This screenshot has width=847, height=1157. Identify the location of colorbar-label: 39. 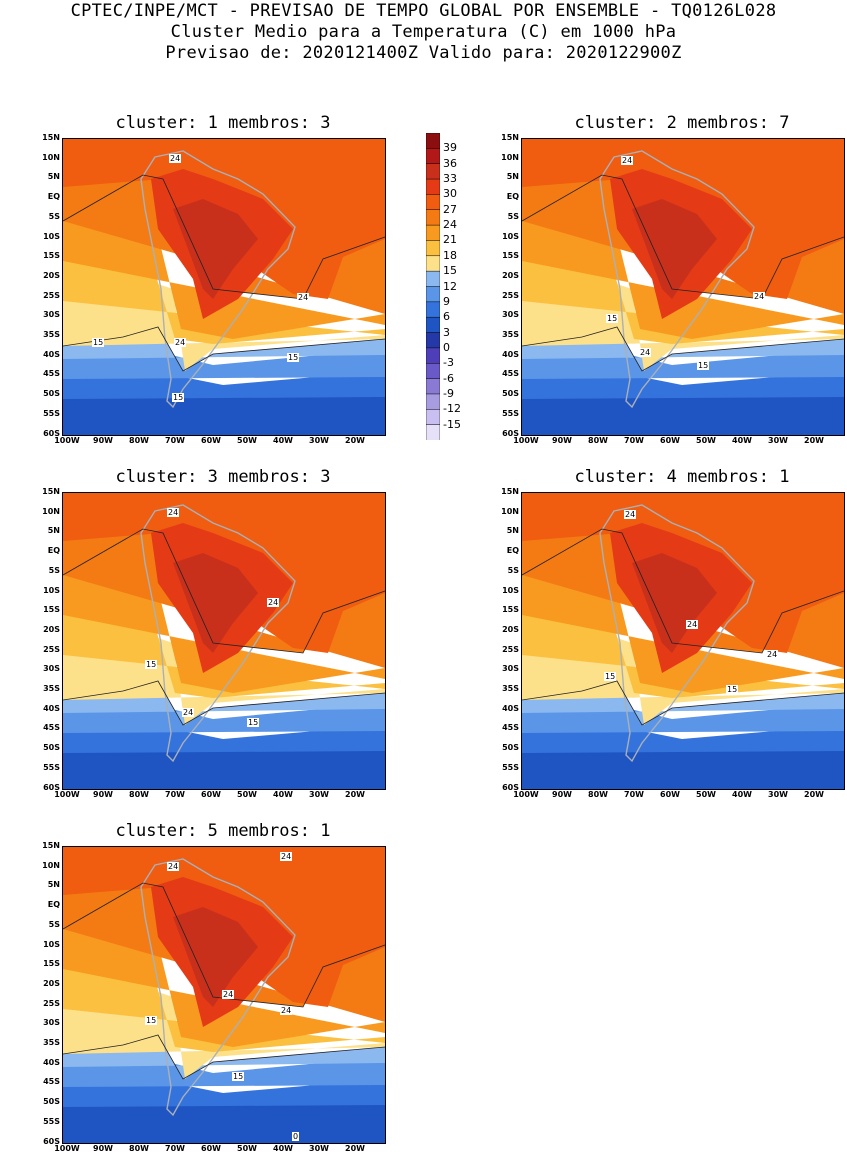
(450, 148).